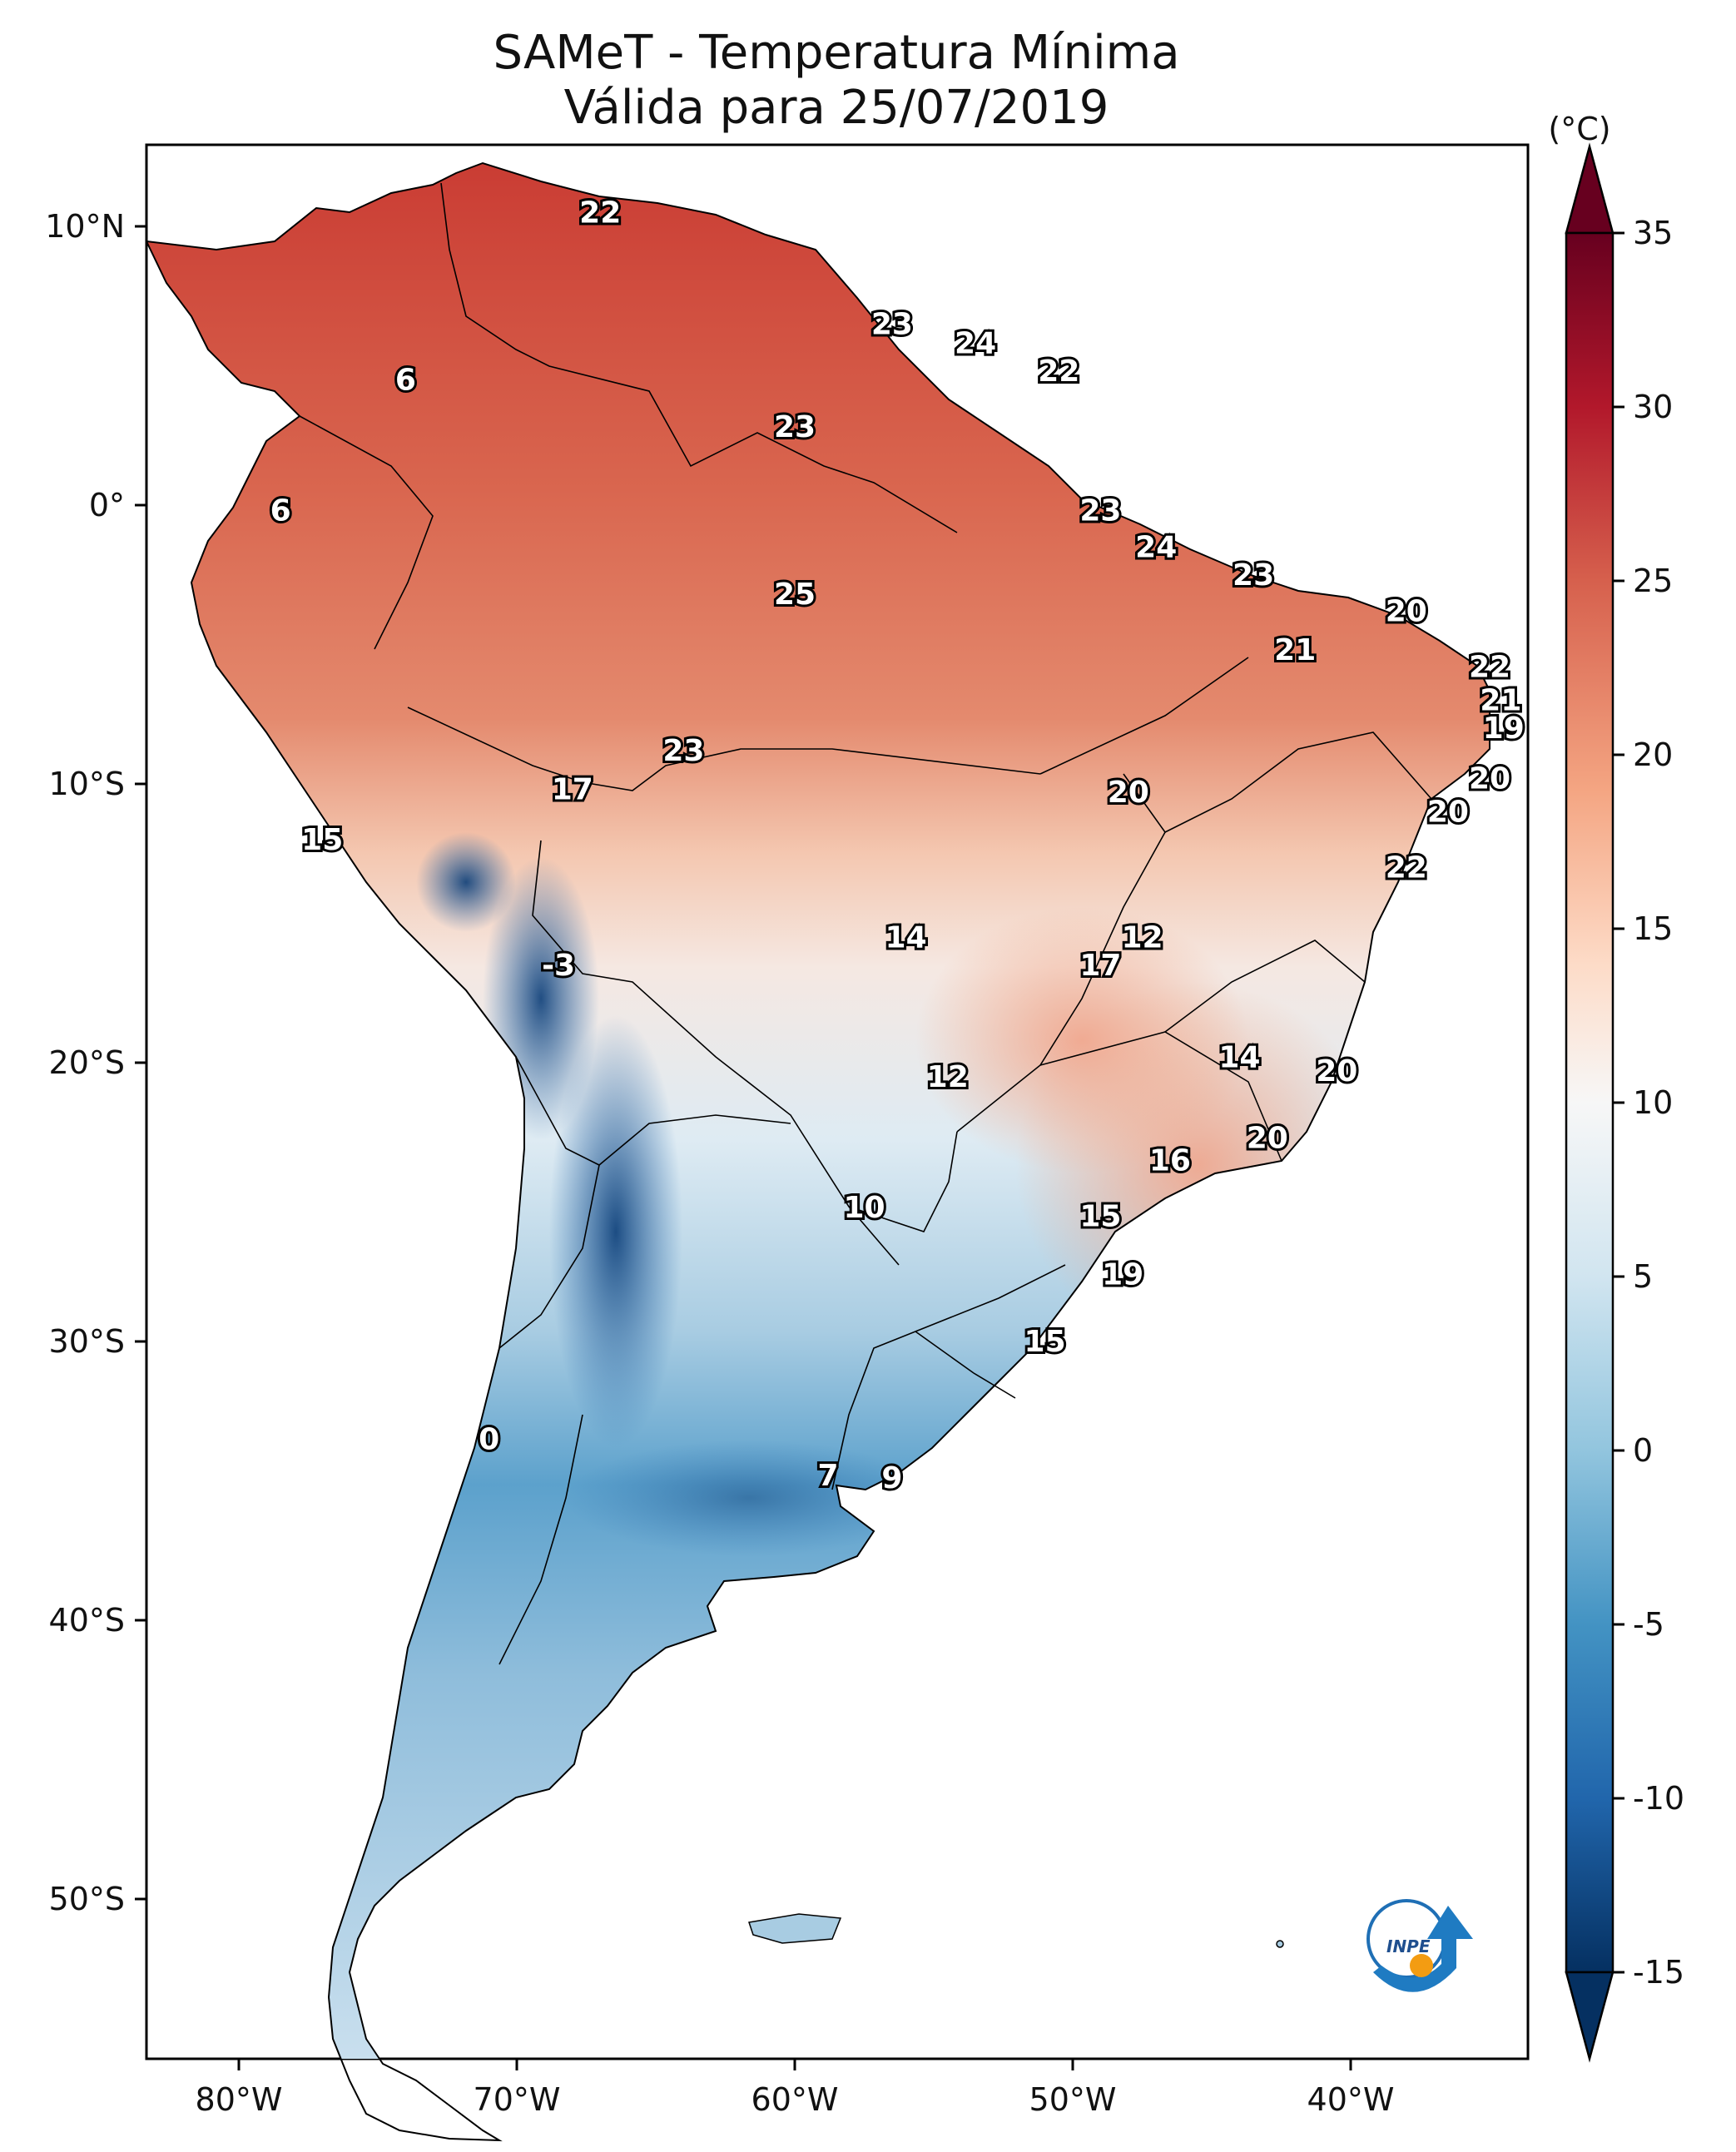 The image size is (1736, 2152). What do you see at coordinates (558, 966) in the screenshot?
I see `station-label: -3` at bounding box center [558, 966].